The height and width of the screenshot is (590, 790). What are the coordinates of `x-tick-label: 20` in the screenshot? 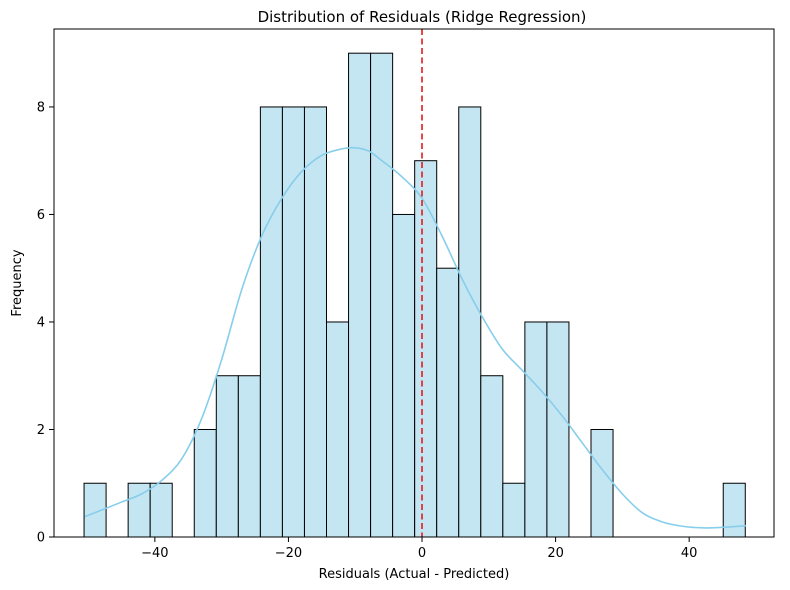 It's located at (555, 553).